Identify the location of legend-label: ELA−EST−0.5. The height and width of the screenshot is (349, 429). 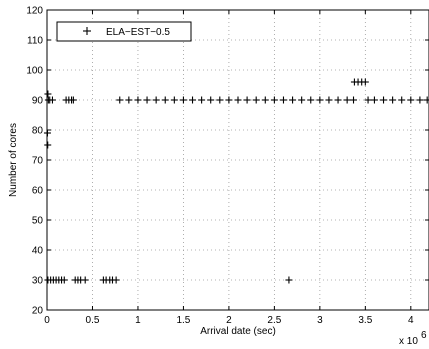
(138, 32).